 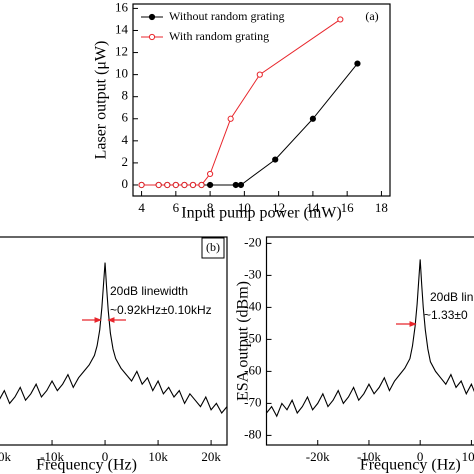 I want to click on annotation-text: ~0.92kHz±0.10kHz, so click(x=161, y=310).